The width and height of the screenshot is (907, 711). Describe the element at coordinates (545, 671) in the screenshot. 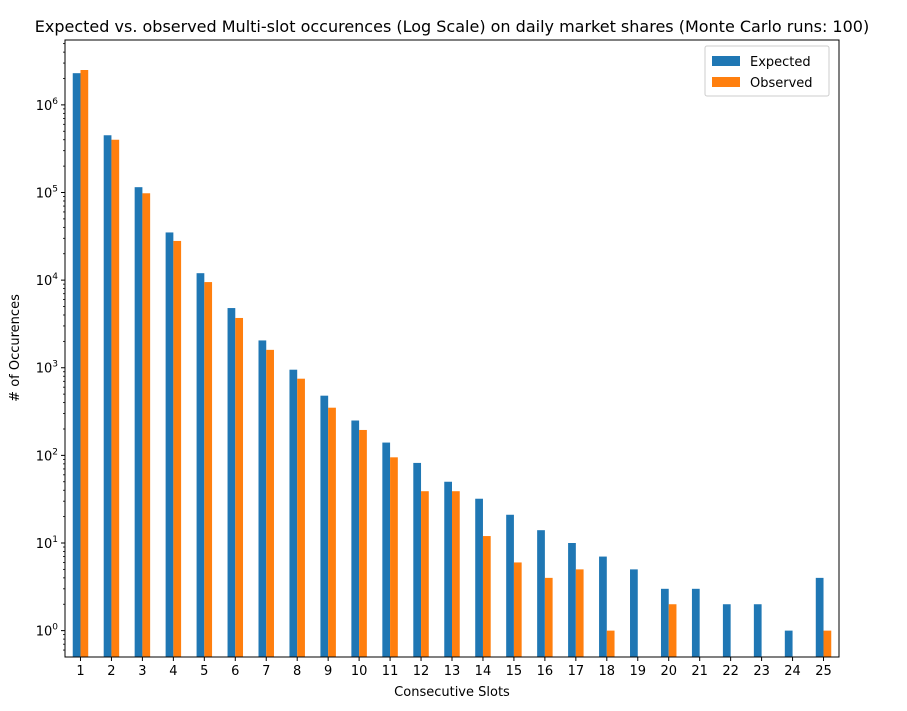

I see `x-tick-label-16: 16` at that location.